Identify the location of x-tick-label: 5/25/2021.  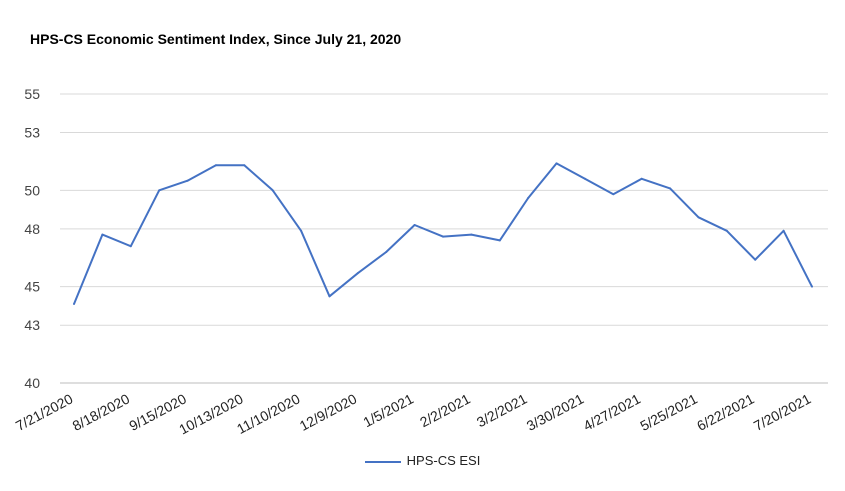
(668, 411).